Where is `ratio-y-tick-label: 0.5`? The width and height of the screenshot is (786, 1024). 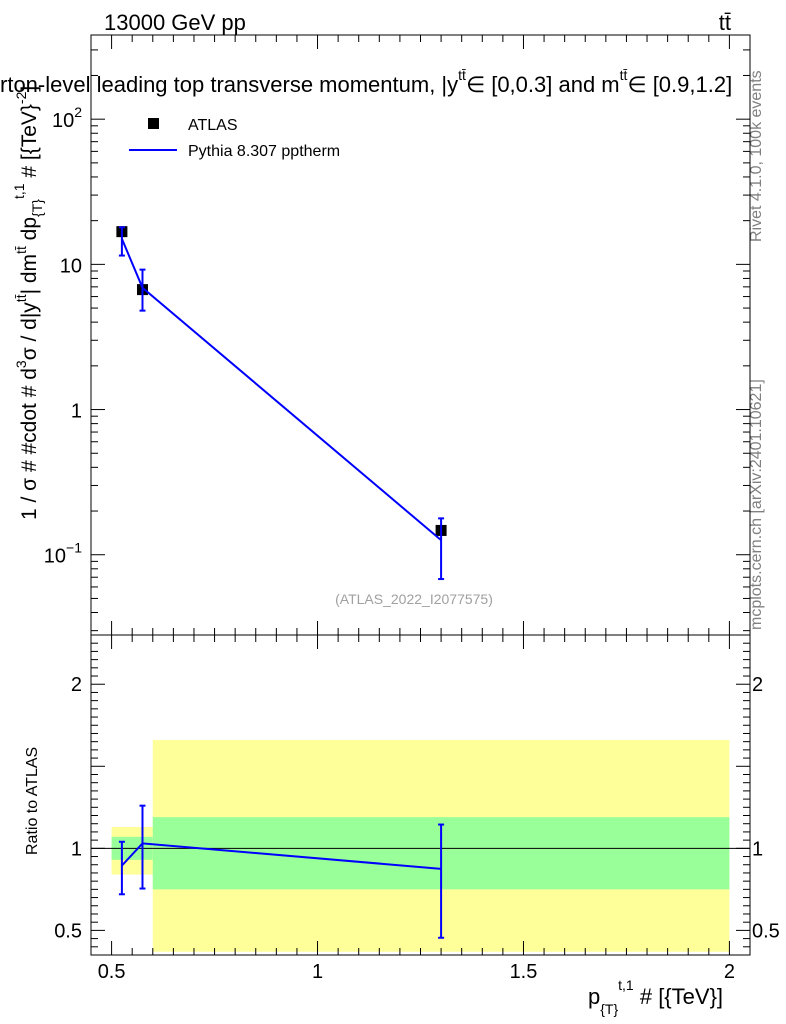 ratio-y-tick-label: 0.5 is located at coordinates (68, 931).